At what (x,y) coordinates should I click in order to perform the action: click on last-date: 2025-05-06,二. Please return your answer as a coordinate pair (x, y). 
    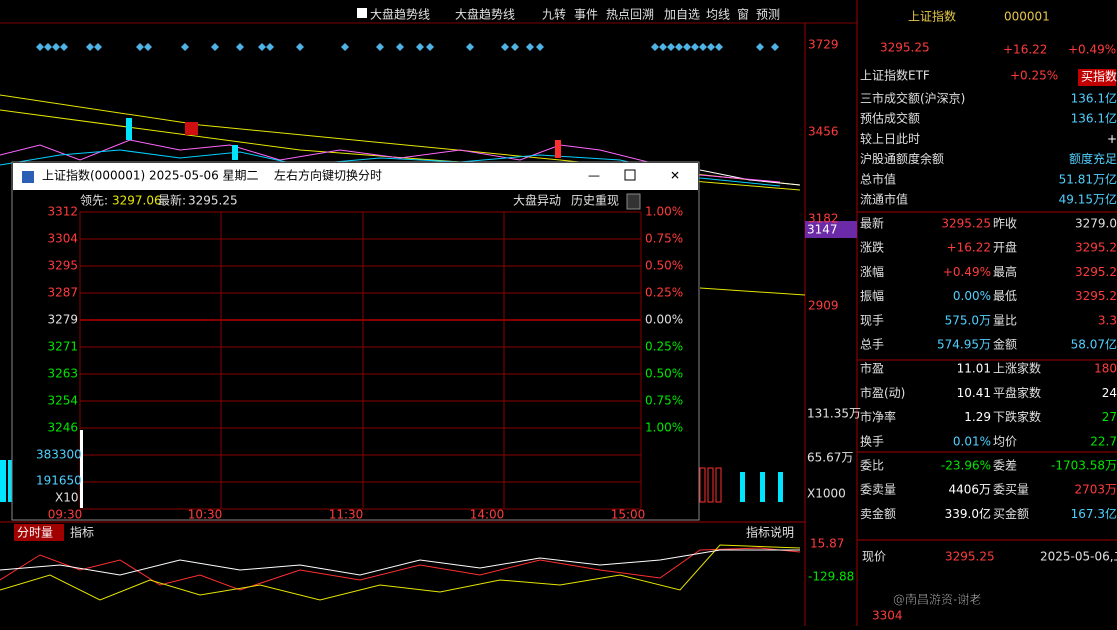
    Looking at the image, I should click on (1078, 557).